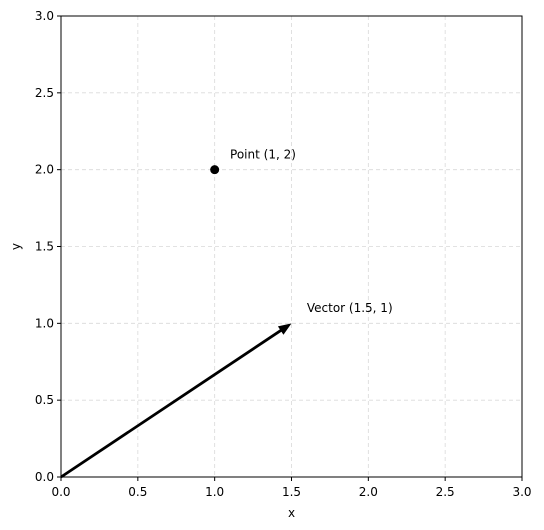 The width and height of the screenshot is (544, 530). I want to click on x-tick-label: 2.0, so click(368, 492).